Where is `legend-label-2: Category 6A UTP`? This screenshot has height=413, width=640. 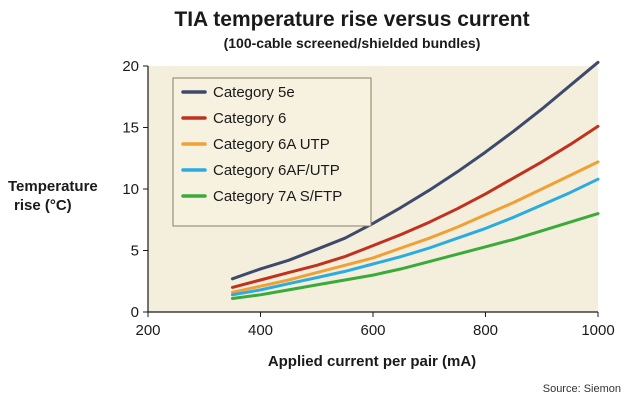
legend-label-2: Category 6A UTP is located at coordinates (271, 144).